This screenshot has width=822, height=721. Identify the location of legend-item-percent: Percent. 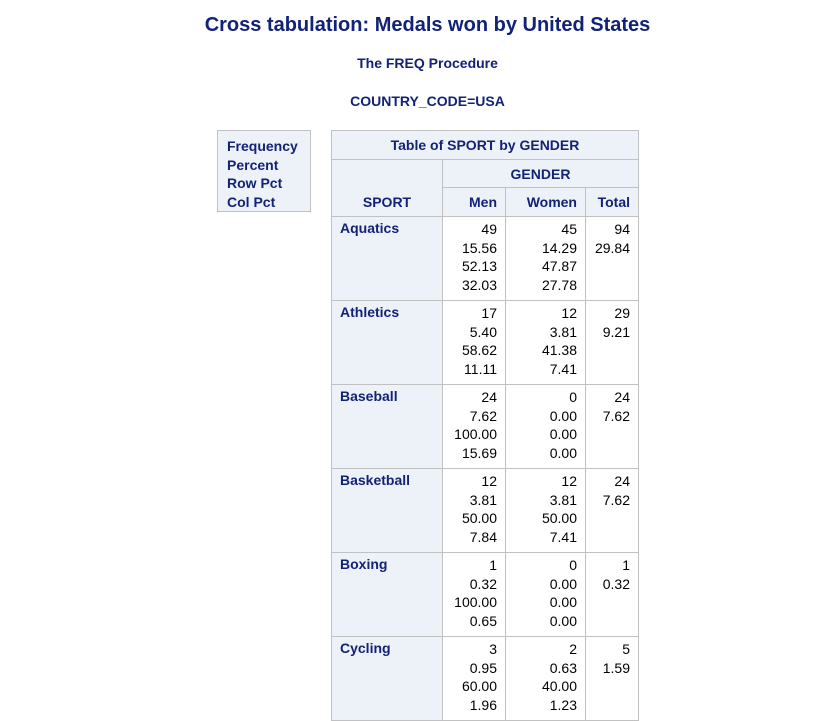
(253, 164).